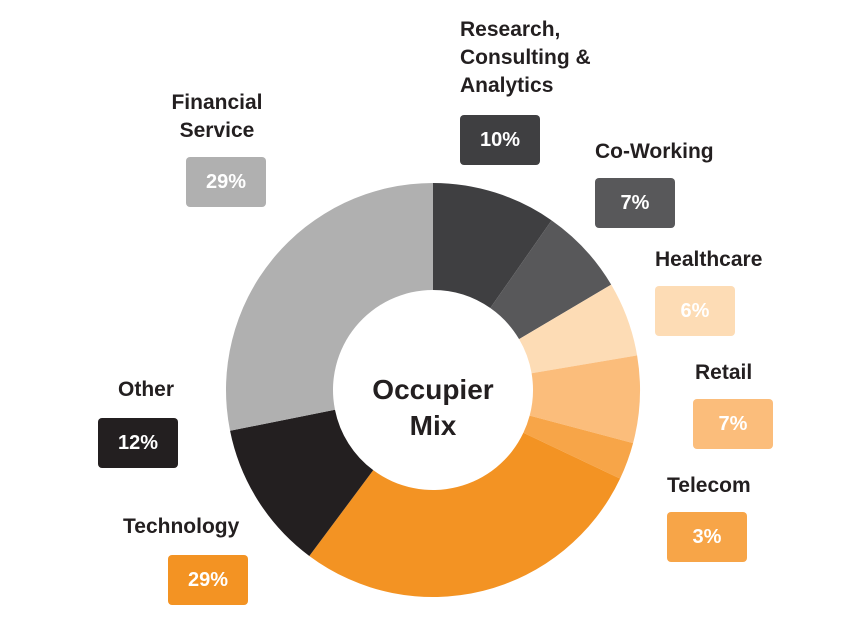 This screenshot has height=621, width=862. Describe the element at coordinates (724, 372) in the screenshot. I see `category-label: Retail` at that location.